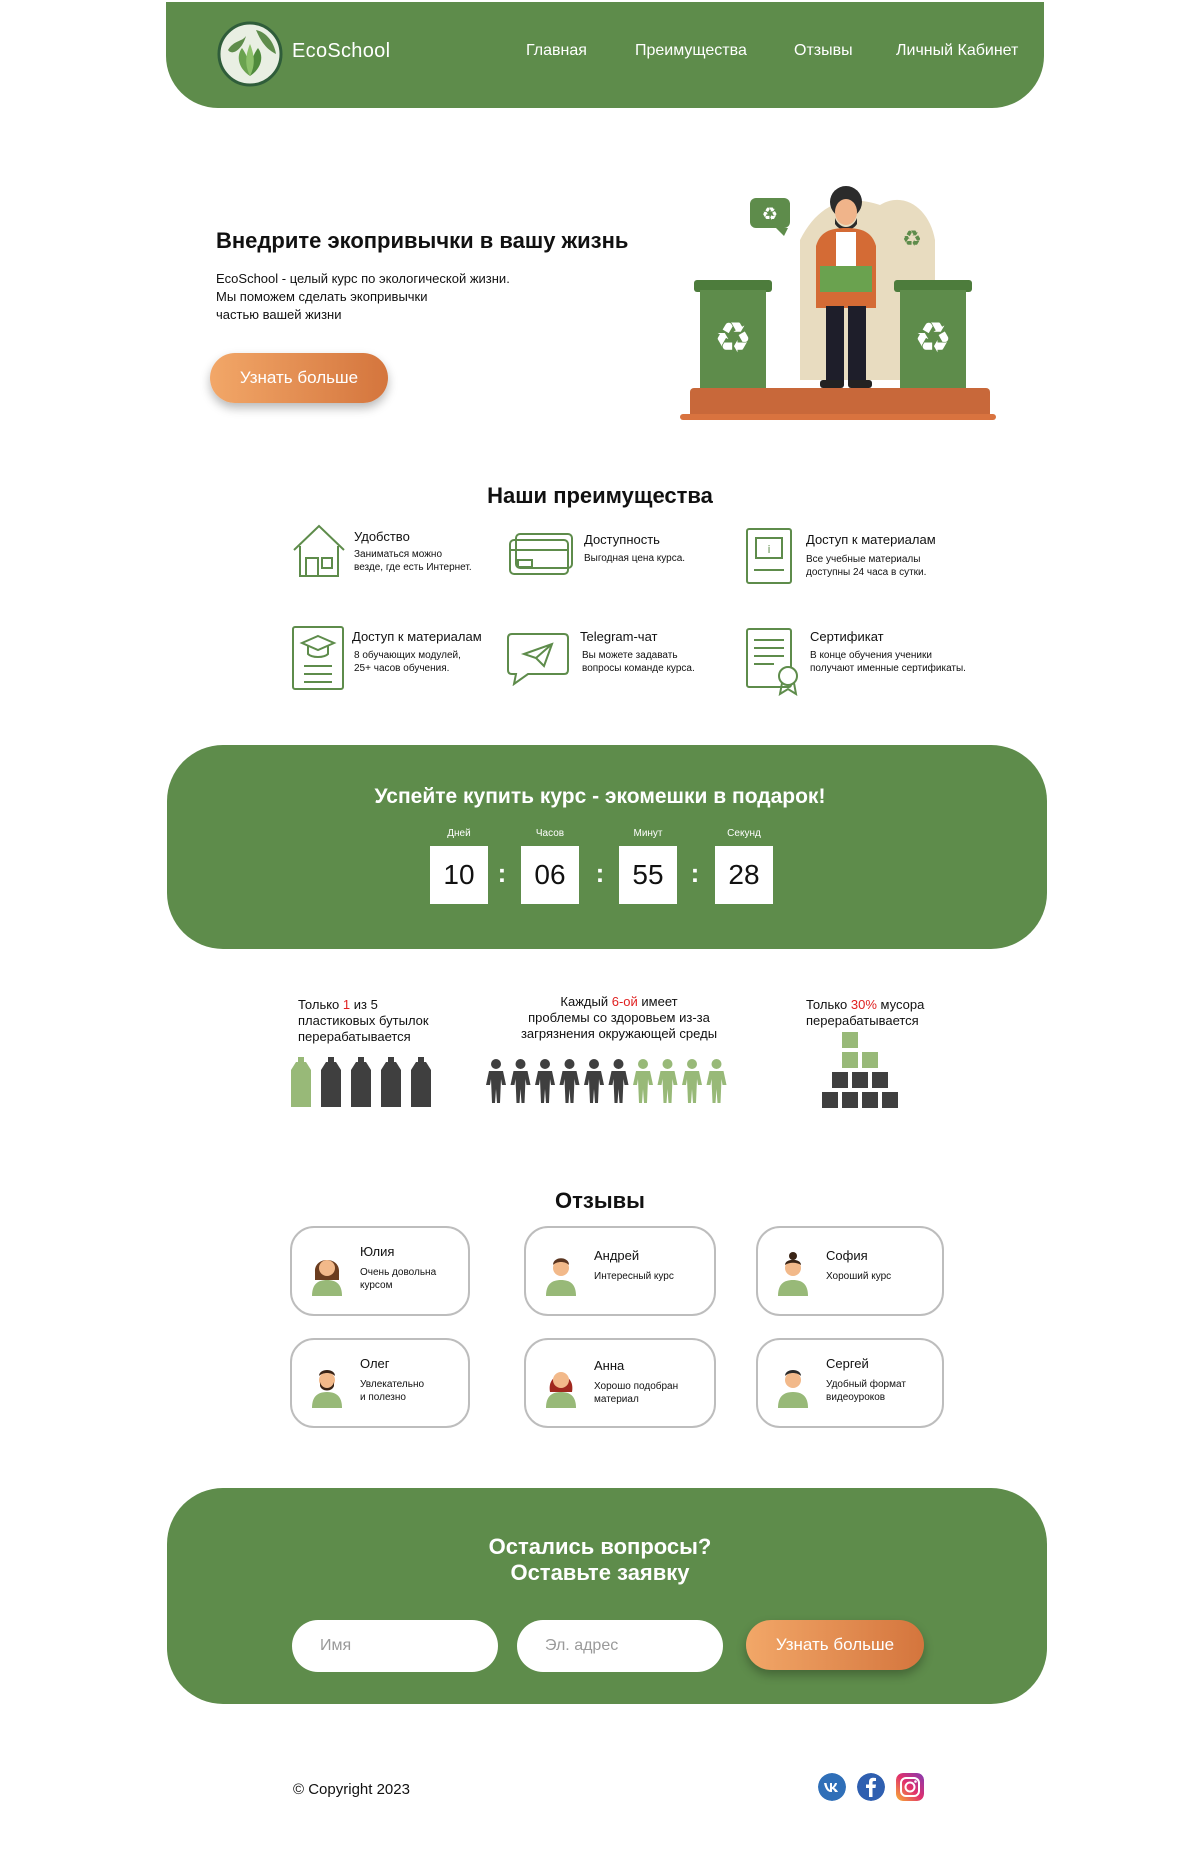 Image resolution: width=1200 pixels, height=1859 pixels. I want to click on advantage-line: Заниматься можно, so click(398, 554).